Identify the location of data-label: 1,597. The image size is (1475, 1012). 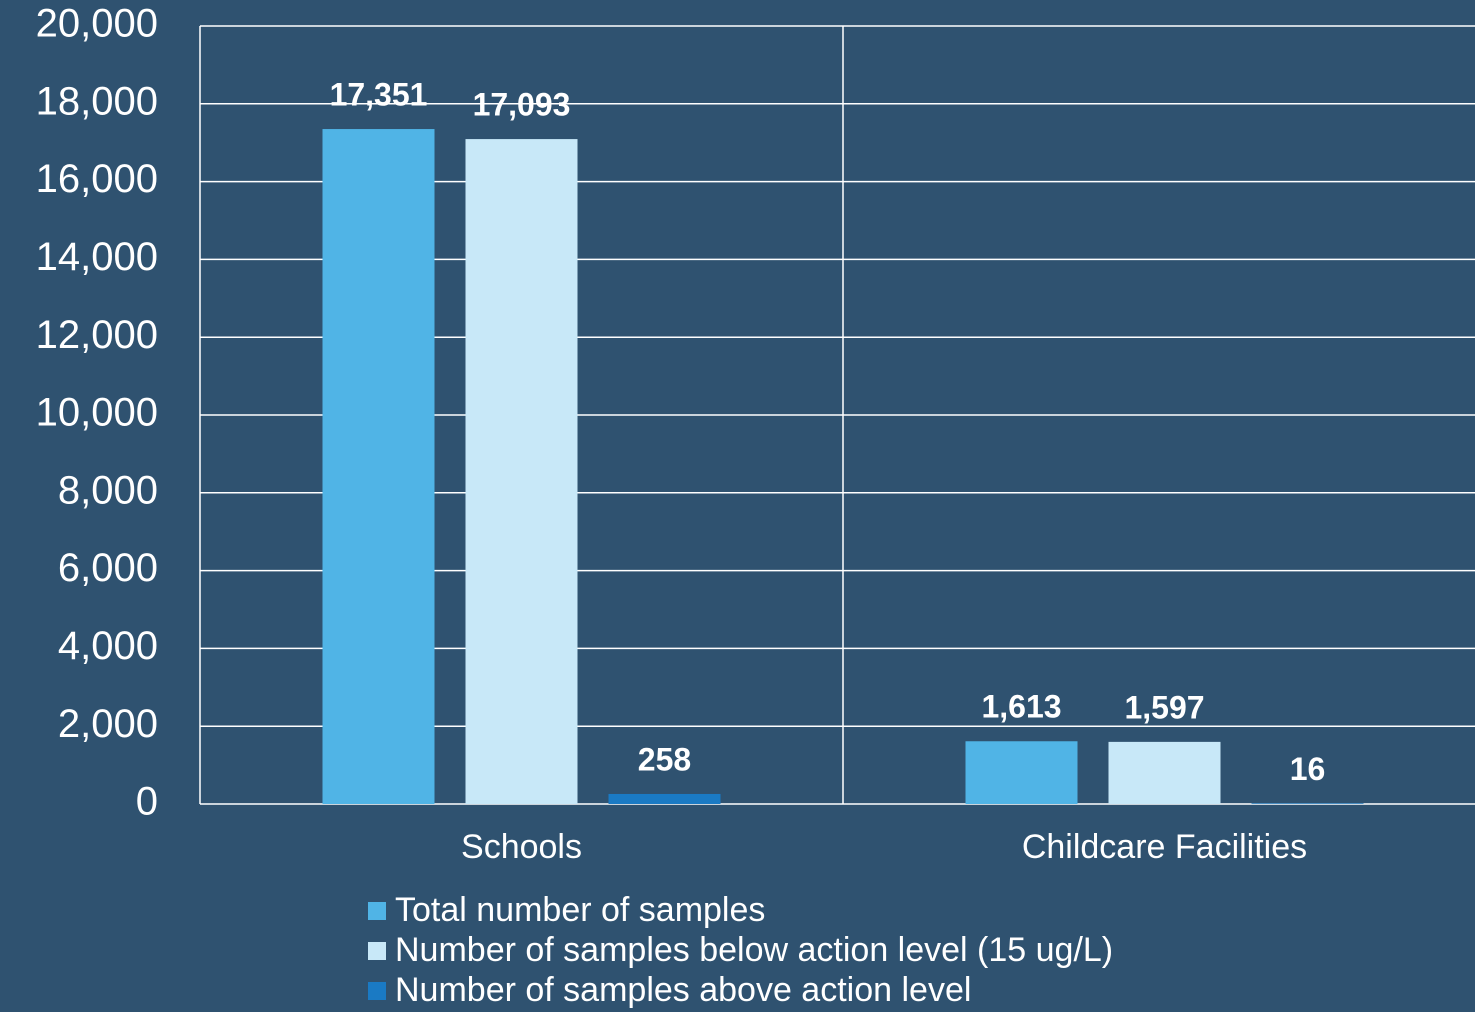
(1164, 707).